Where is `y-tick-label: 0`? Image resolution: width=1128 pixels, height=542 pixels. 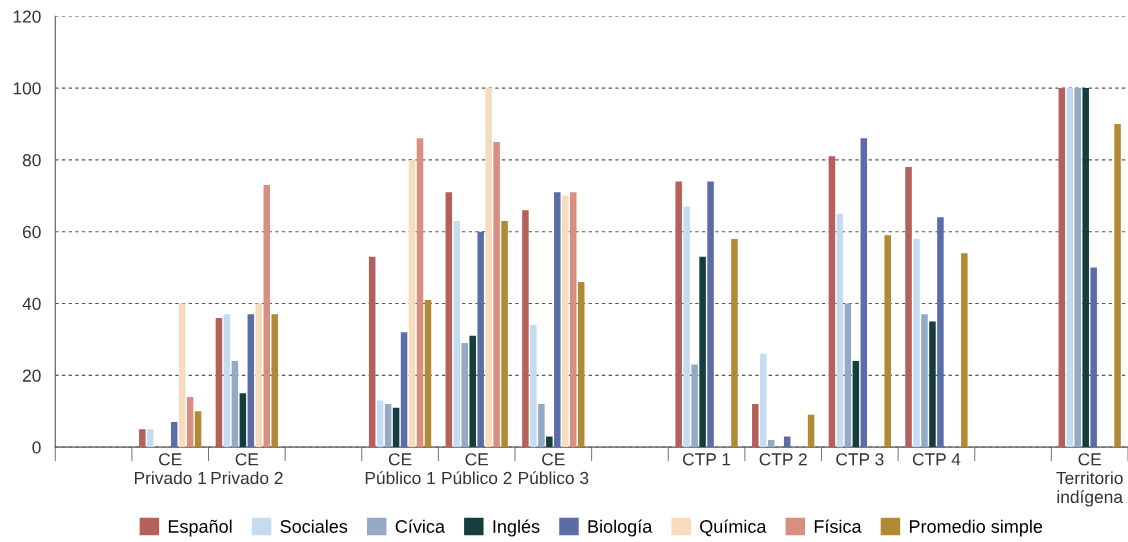
y-tick-label: 0 is located at coordinates (36, 447).